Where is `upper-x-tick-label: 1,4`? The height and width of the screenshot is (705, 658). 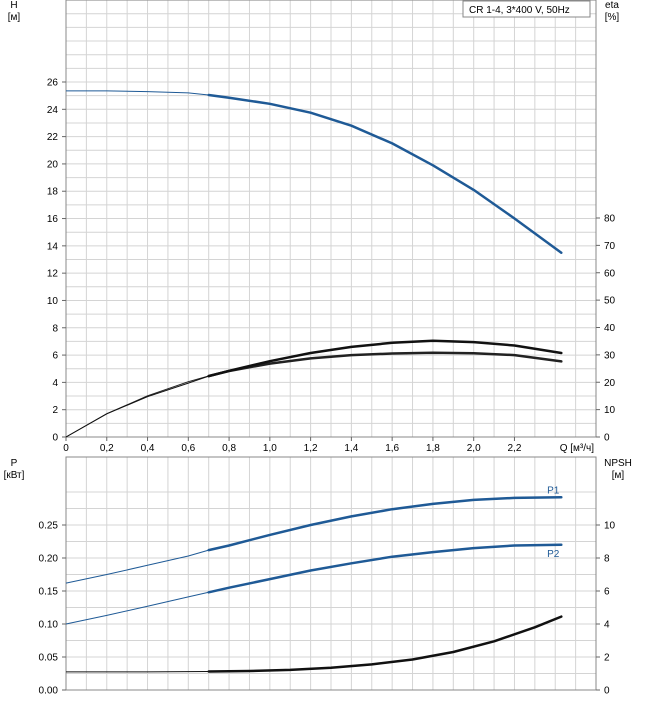
upper-x-tick-label: 1,4 is located at coordinates (351, 448).